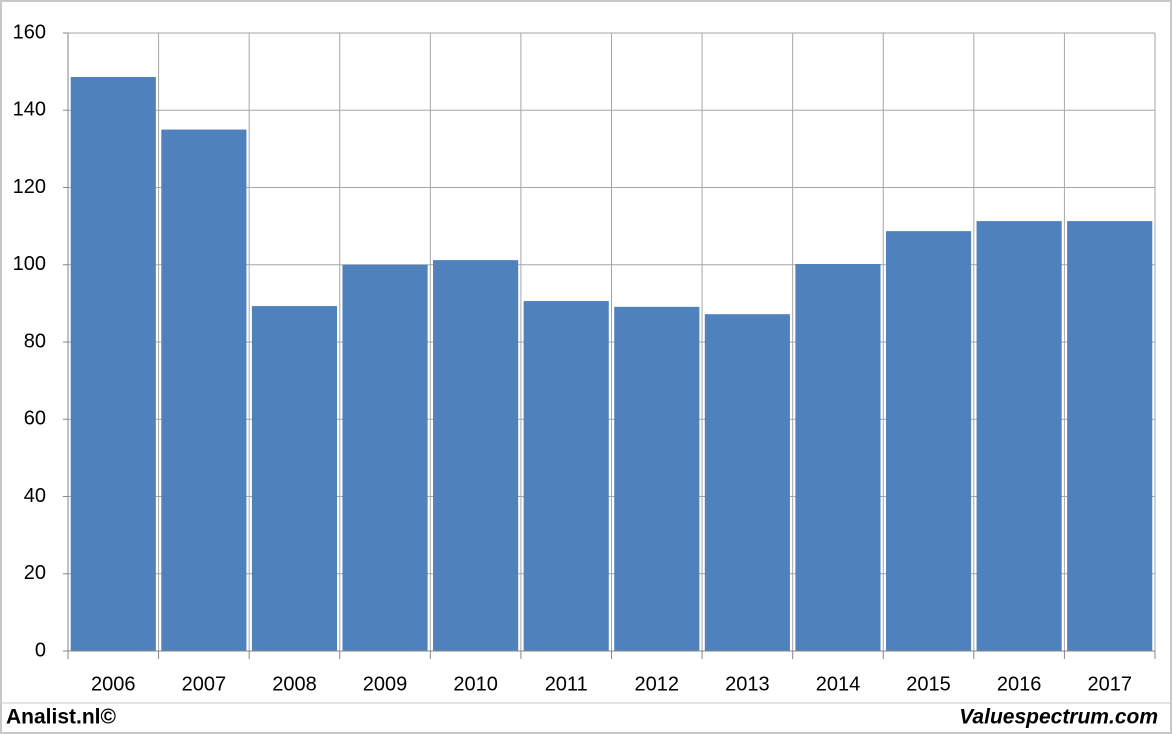  Describe the element at coordinates (40, 650) in the screenshot. I see `y-tick-label: 0` at that location.